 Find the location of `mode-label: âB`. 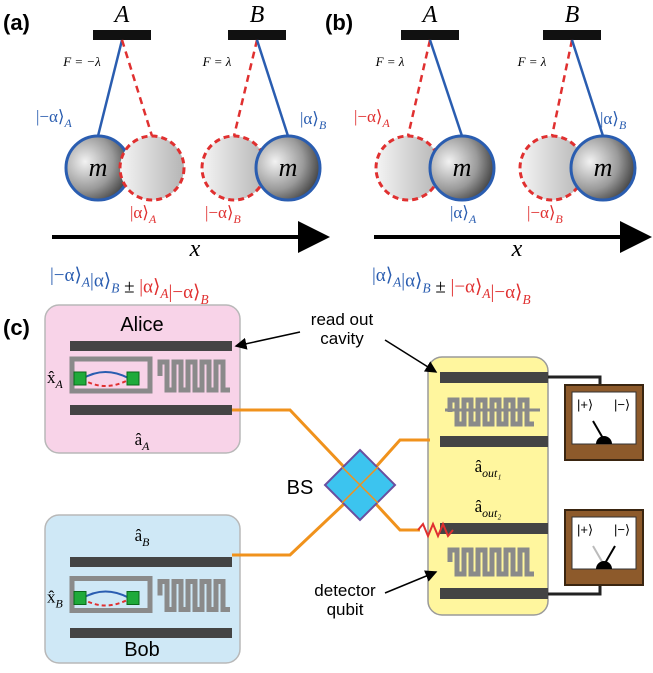

mode-label: âB is located at coordinates (142, 537).